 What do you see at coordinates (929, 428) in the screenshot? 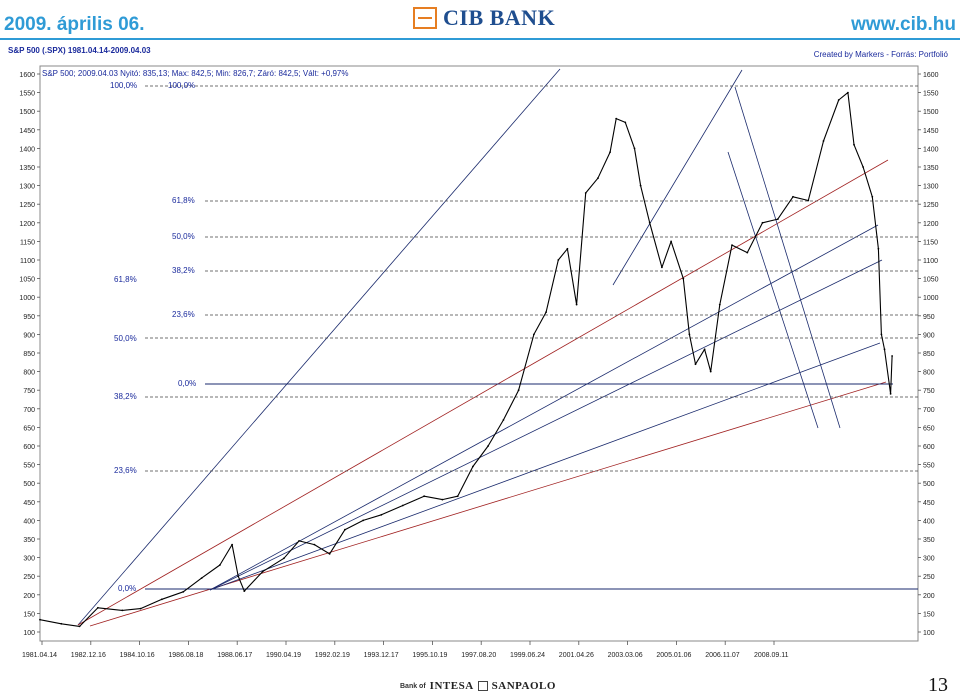
I see `y-tick-label: 650` at bounding box center [929, 428].